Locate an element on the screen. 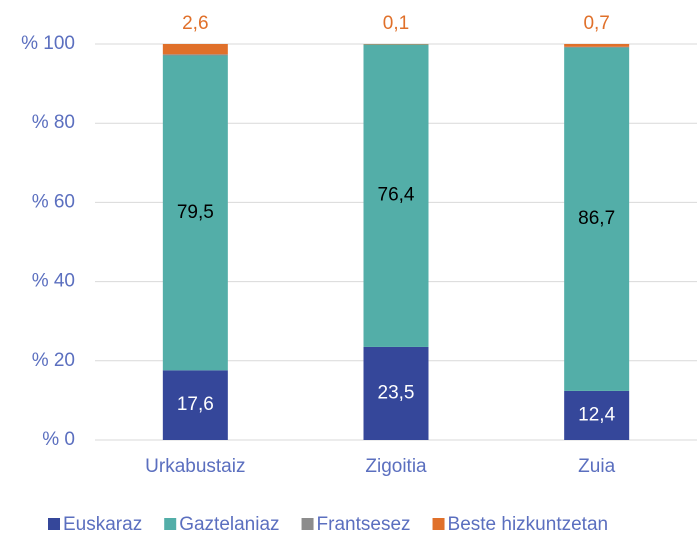 The width and height of the screenshot is (697, 536). y-tick-label: % 0 is located at coordinates (58, 439).